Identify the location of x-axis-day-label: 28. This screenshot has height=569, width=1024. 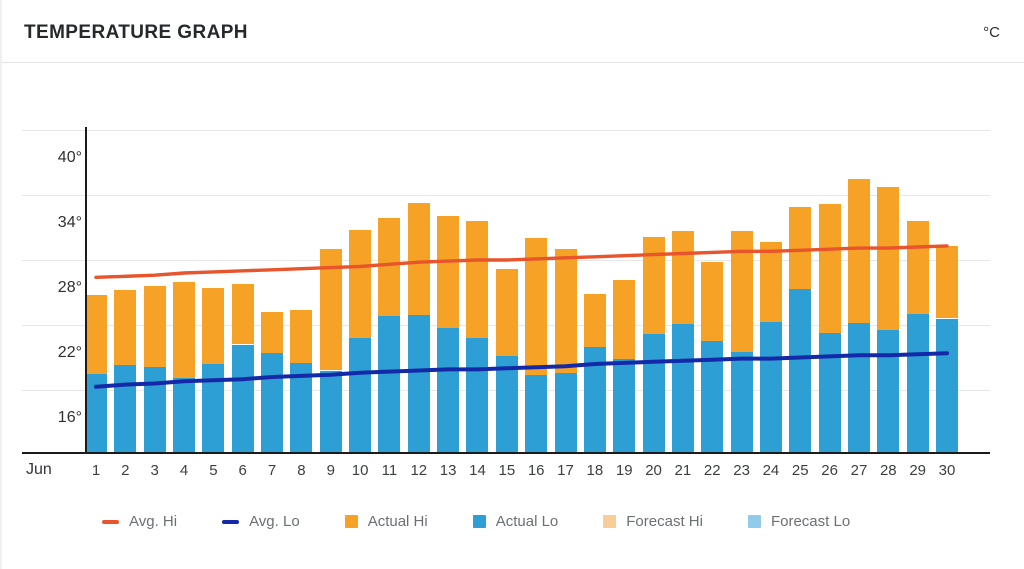
(888, 470).